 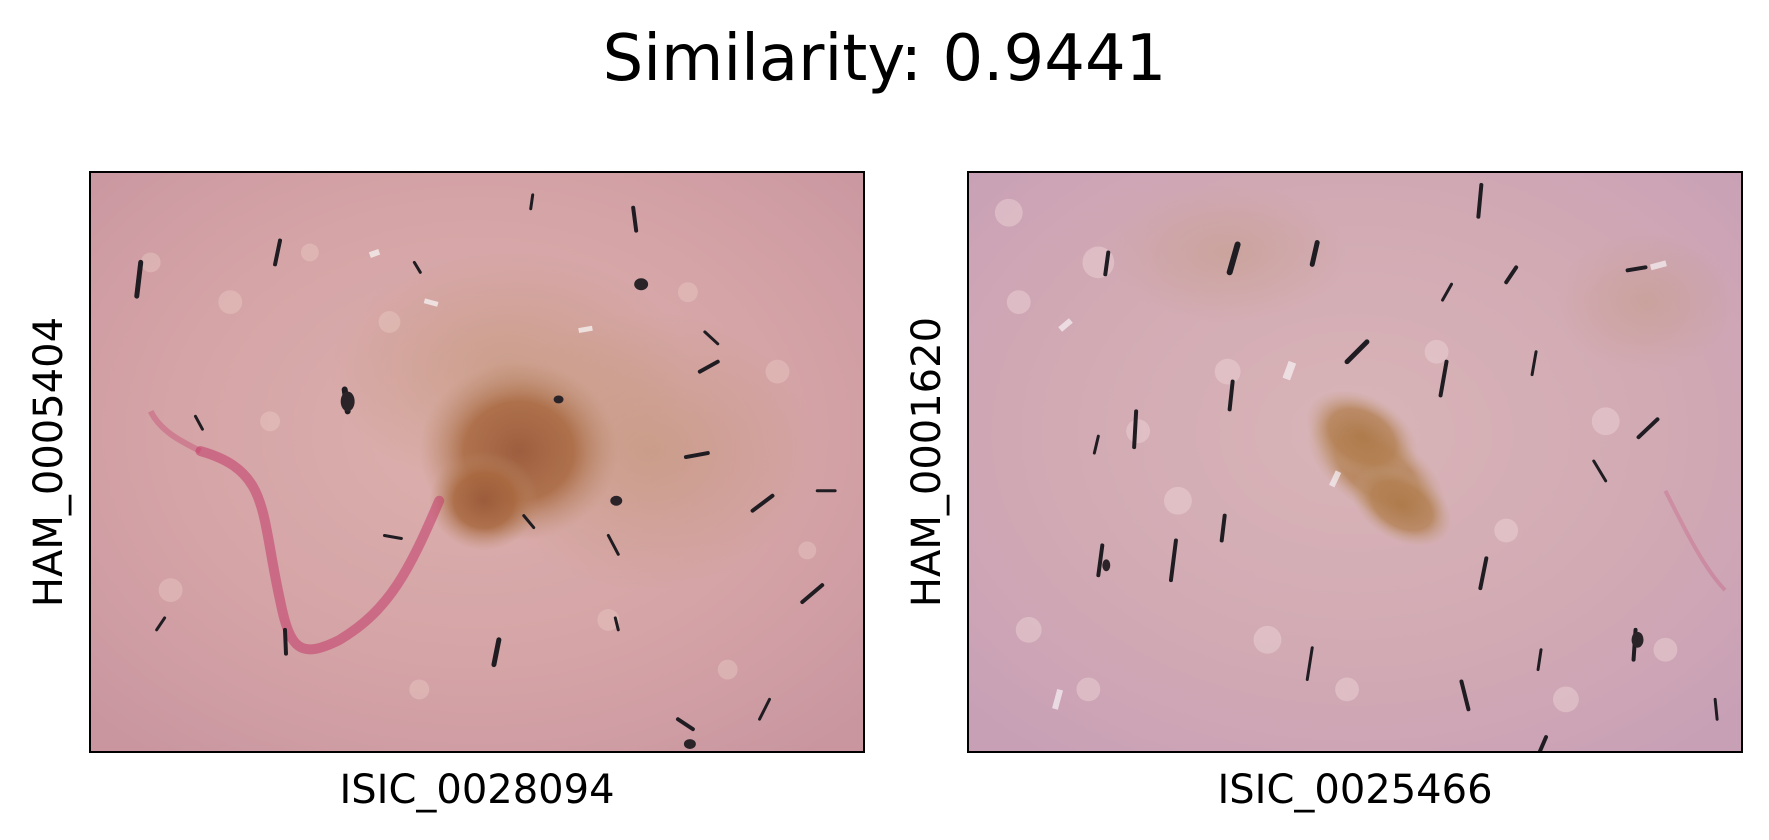 What do you see at coordinates (49, 462) in the screenshot?
I see `left-image-ylabel: HAM_0005404` at bounding box center [49, 462].